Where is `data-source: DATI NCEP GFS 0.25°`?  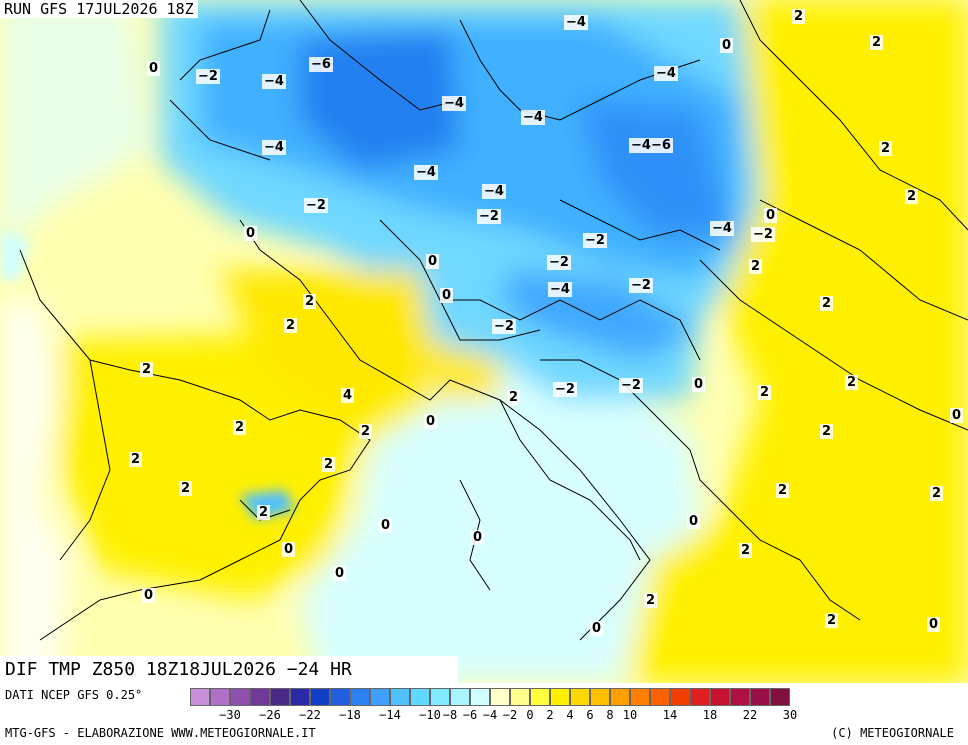 data-source: DATI NCEP GFS 0.25° is located at coordinates (74, 695).